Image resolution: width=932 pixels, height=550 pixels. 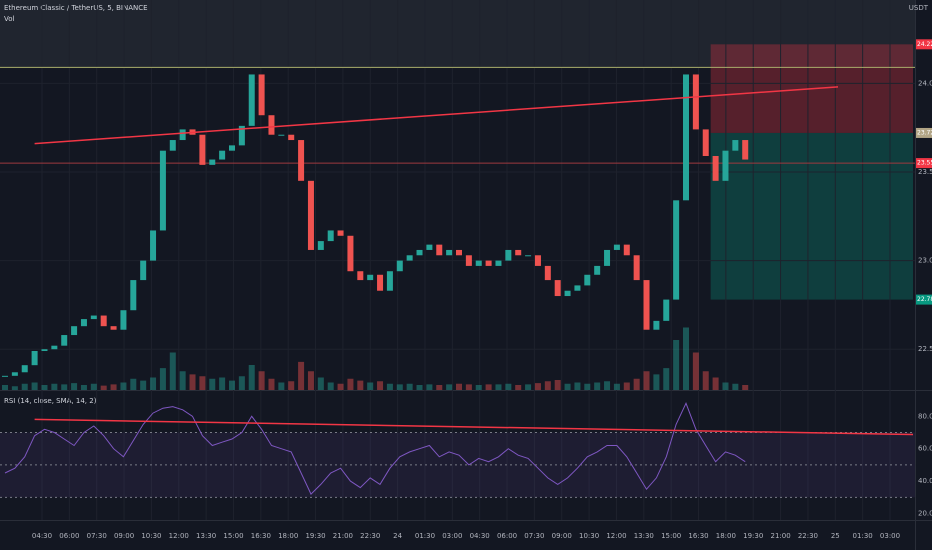 What do you see at coordinates (671, 536) in the screenshot?
I see `x-tick-label: 15:00` at bounding box center [671, 536].